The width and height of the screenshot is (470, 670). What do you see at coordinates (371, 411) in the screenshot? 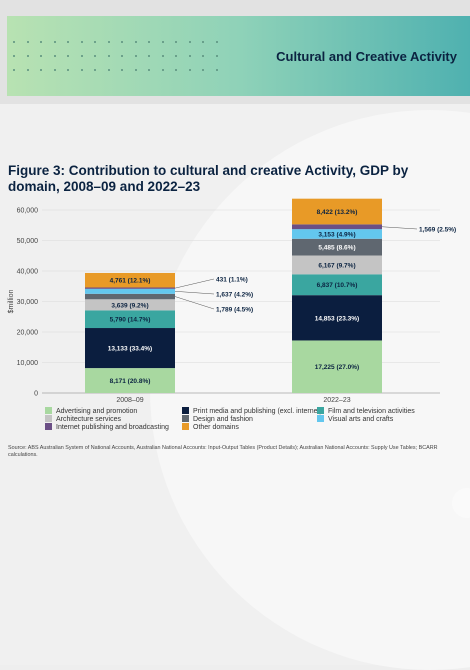
I see `legend-label: Film and television activities` at bounding box center [371, 411].